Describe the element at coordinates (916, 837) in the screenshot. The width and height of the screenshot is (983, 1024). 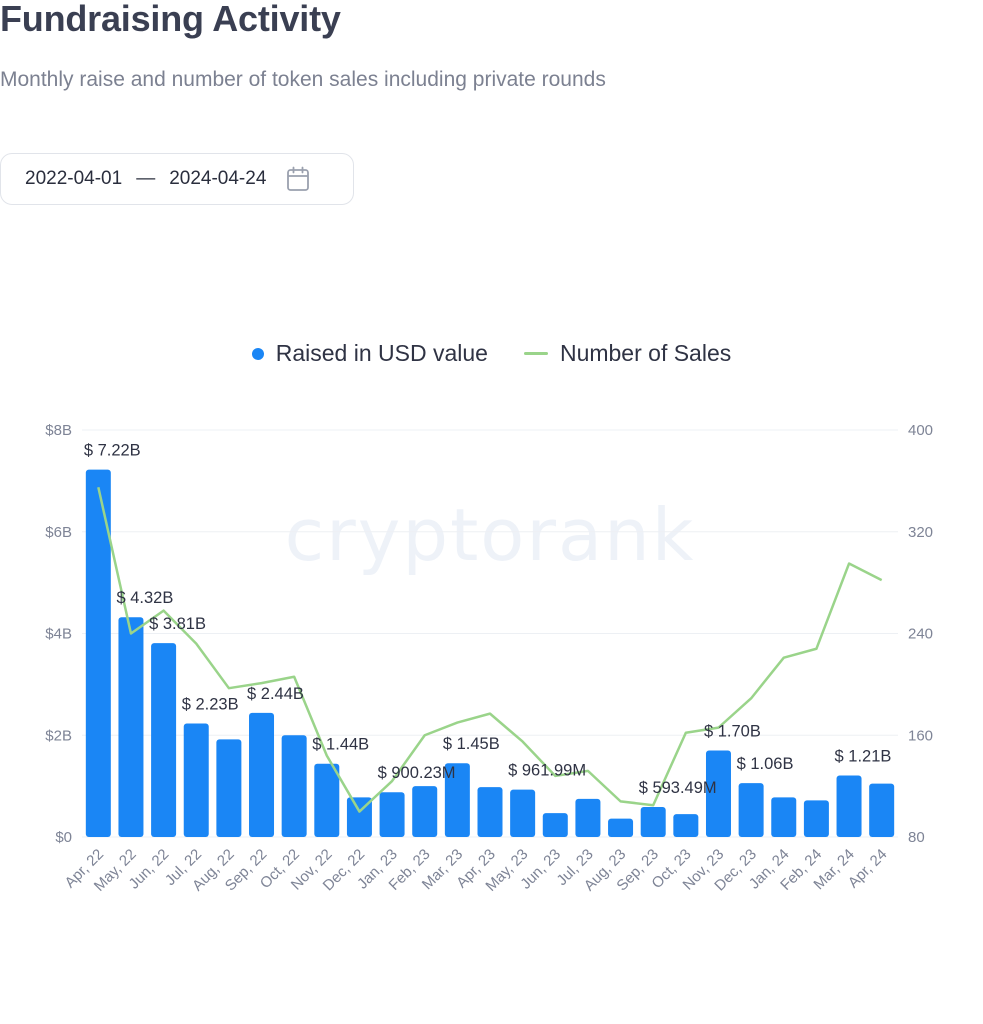
I see `y-right-tick-label: 80` at that location.